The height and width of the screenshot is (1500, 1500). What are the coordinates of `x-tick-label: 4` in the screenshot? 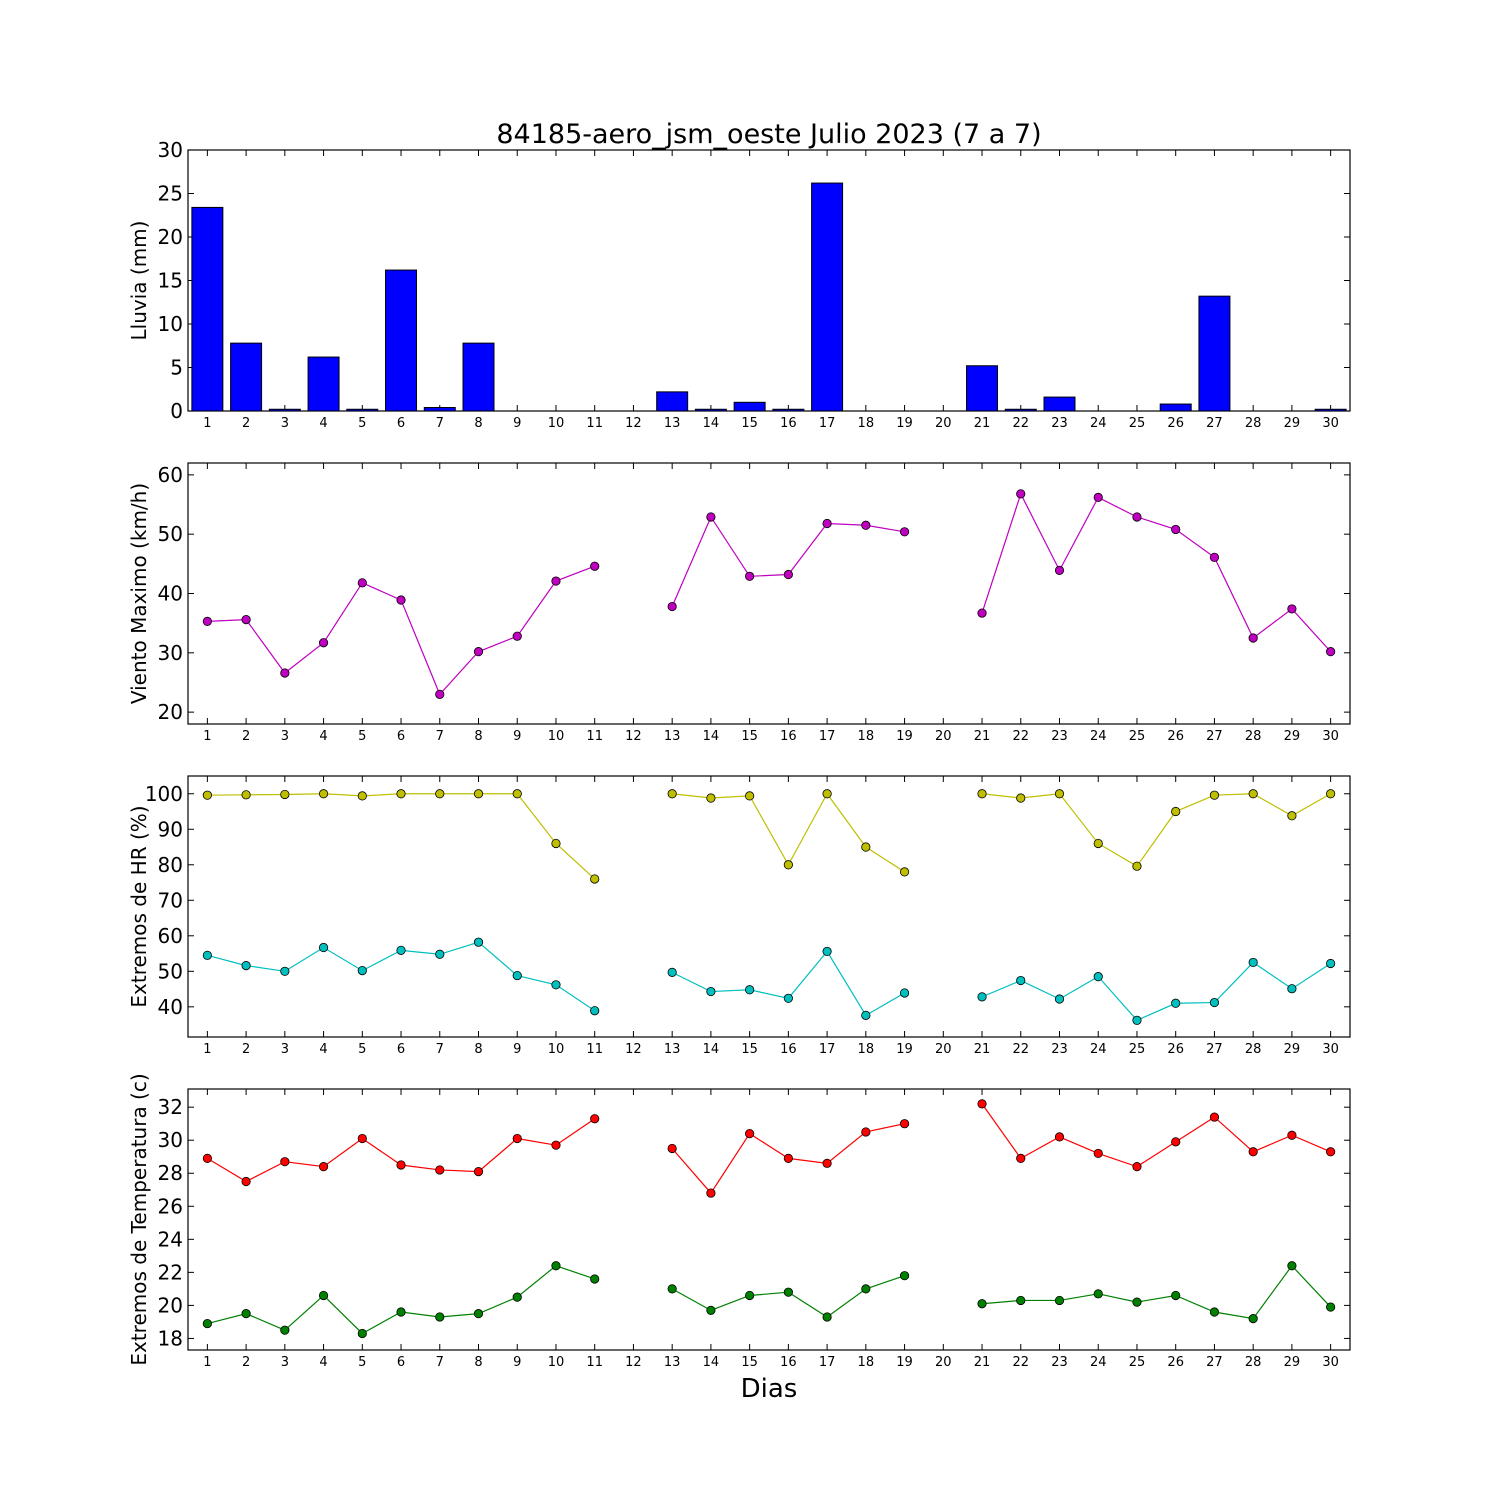 It's located at (323, 1362).